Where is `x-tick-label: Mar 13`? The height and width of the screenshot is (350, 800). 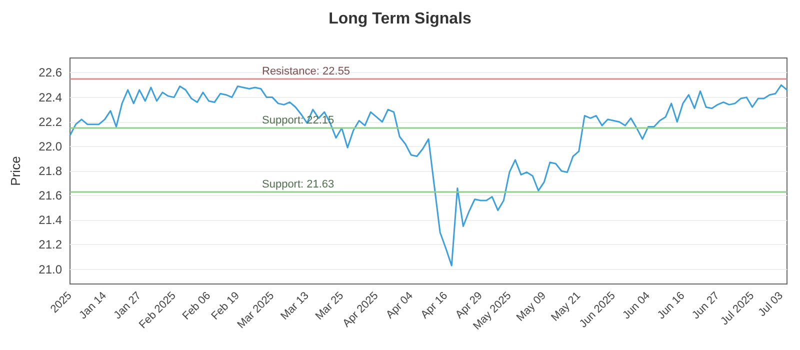
x-tick-label: Mar 13 is located at coordinates (295, 306).